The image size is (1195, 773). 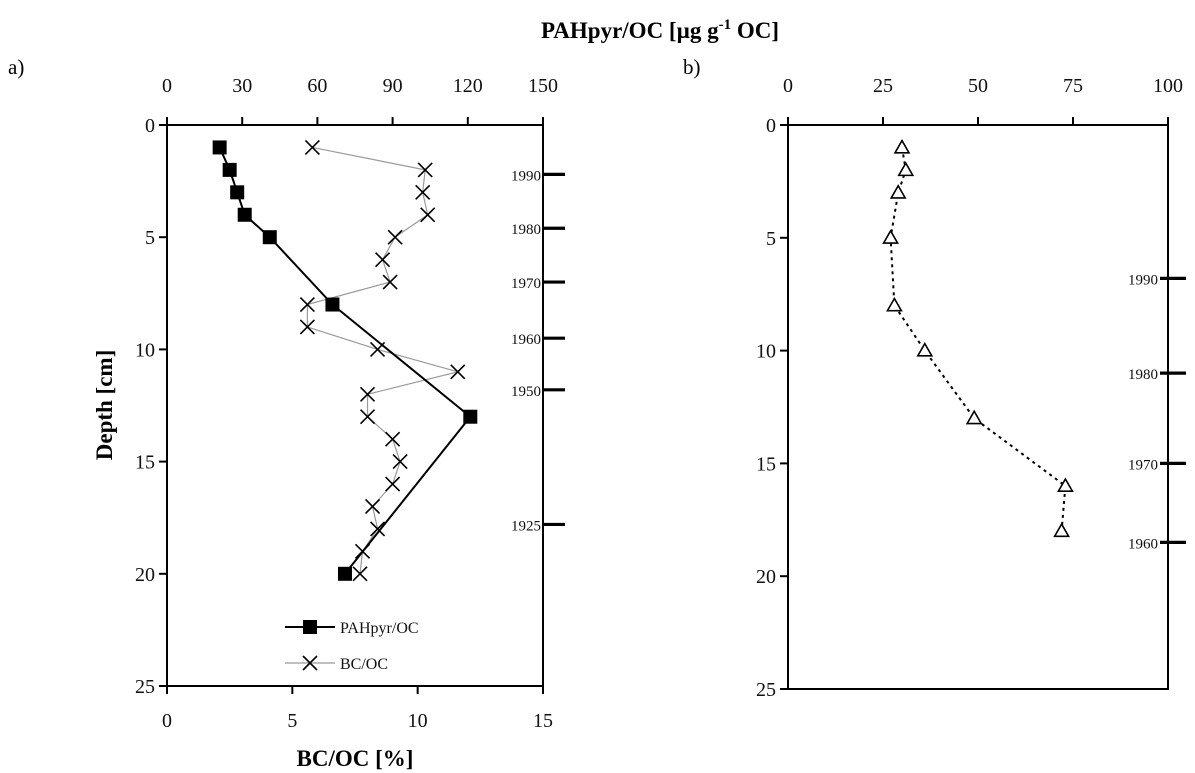 I want to click on panel-b-top-x-tick-label: 0, so click(x=788, y=86).